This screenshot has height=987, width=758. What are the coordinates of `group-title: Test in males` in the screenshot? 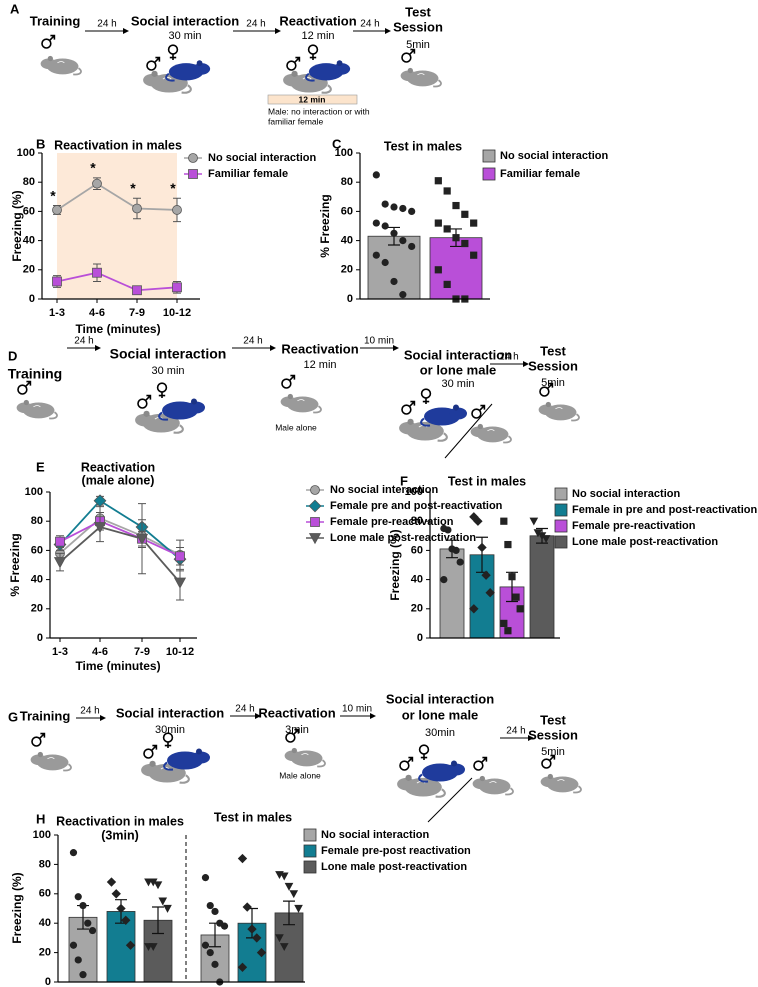 It's located at (253, 817).